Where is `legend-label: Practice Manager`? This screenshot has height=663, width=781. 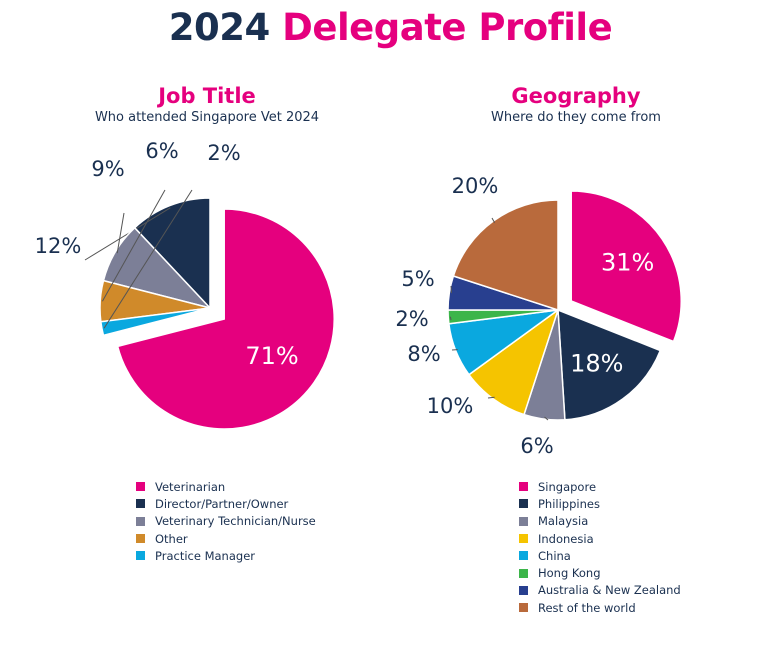 legend-label: Practice Manager is located at coordinates (205, 555).